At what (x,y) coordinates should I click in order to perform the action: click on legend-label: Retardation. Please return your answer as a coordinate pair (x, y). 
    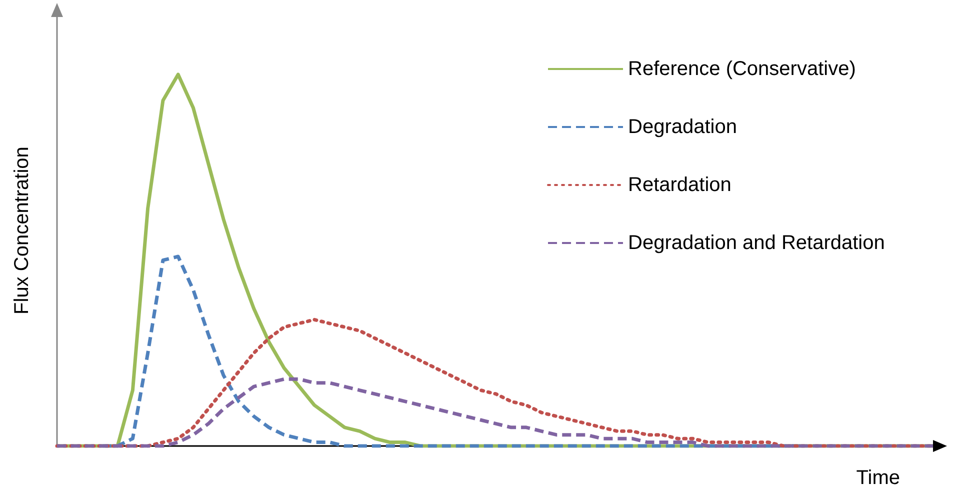
    Looking at the image, I should click on (680, 185).